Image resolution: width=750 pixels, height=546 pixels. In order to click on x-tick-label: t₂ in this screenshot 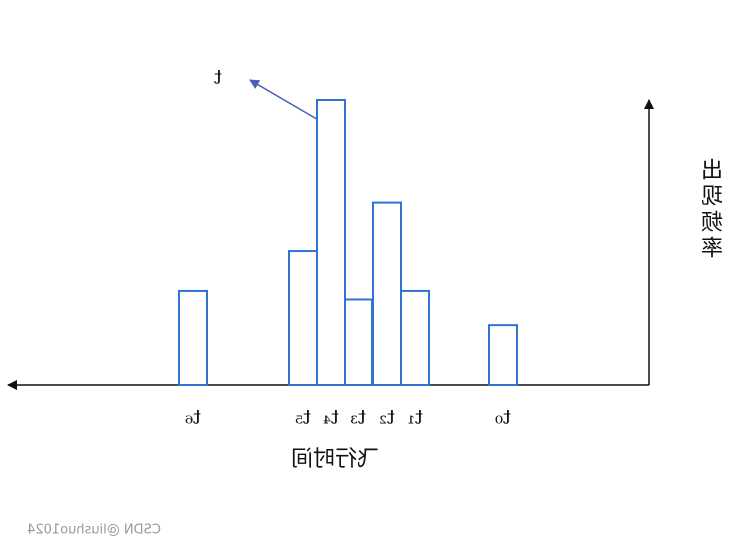, I will do `click(387, 417)`.